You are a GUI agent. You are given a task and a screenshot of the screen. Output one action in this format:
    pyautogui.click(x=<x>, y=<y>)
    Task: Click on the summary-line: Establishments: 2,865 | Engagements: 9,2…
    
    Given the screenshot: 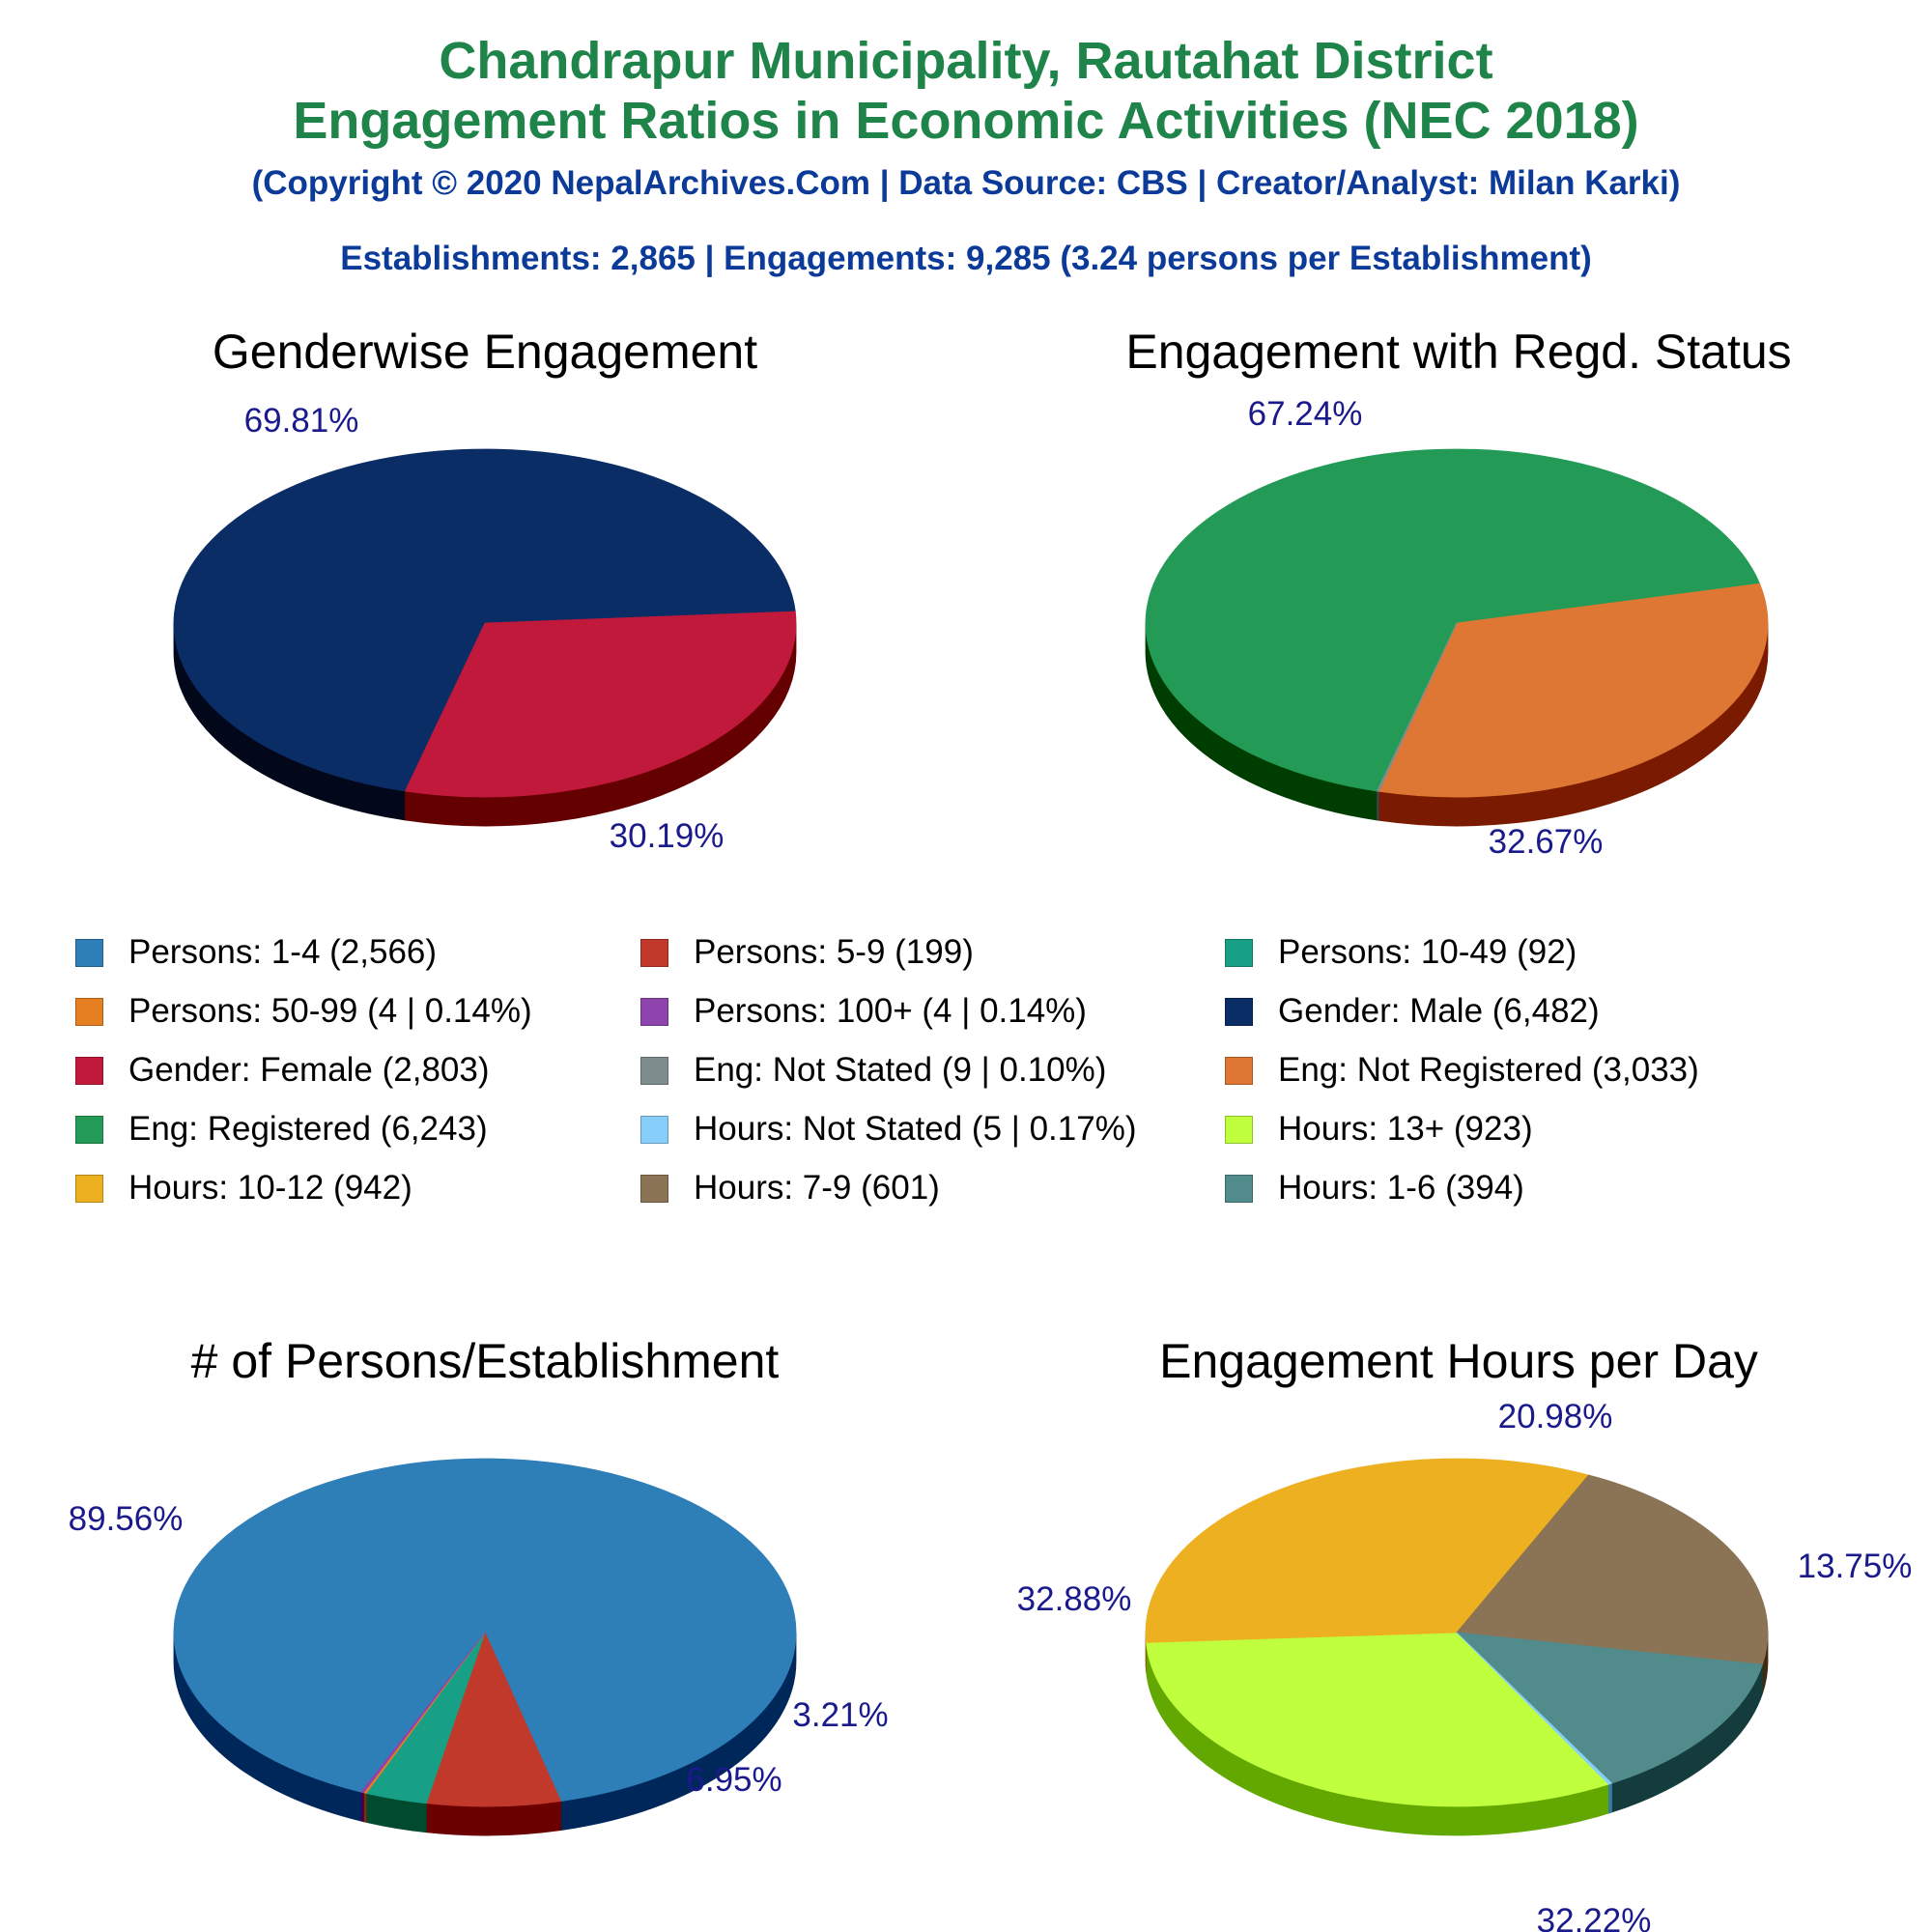 What is the action you would take?
    pyautogui.click(x=966, y=258)
    